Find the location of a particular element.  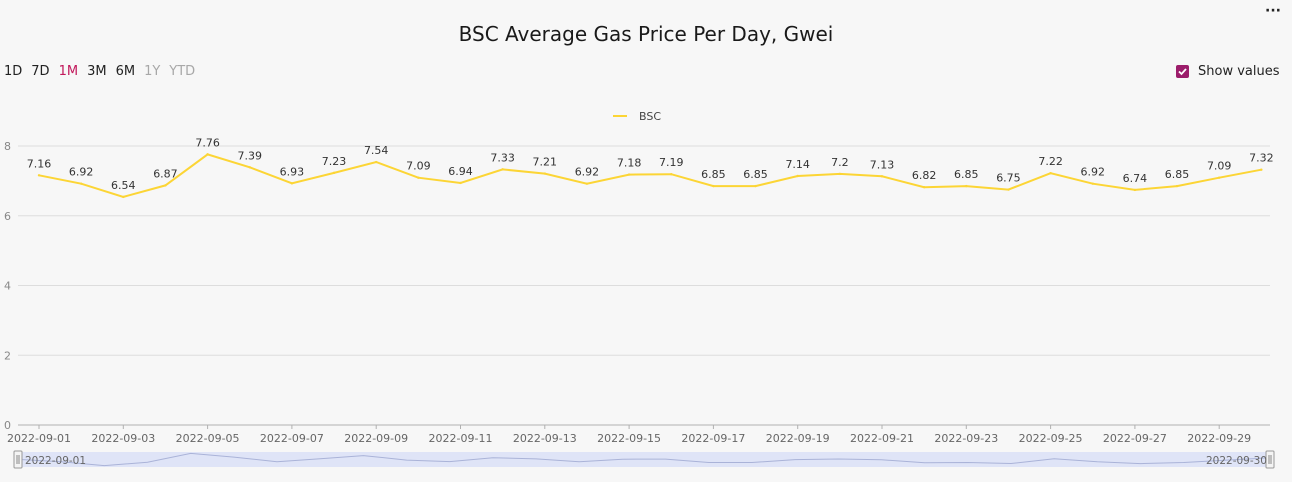

x-tick-label: 2022-09-25 is located at coordinates (1051, 438).